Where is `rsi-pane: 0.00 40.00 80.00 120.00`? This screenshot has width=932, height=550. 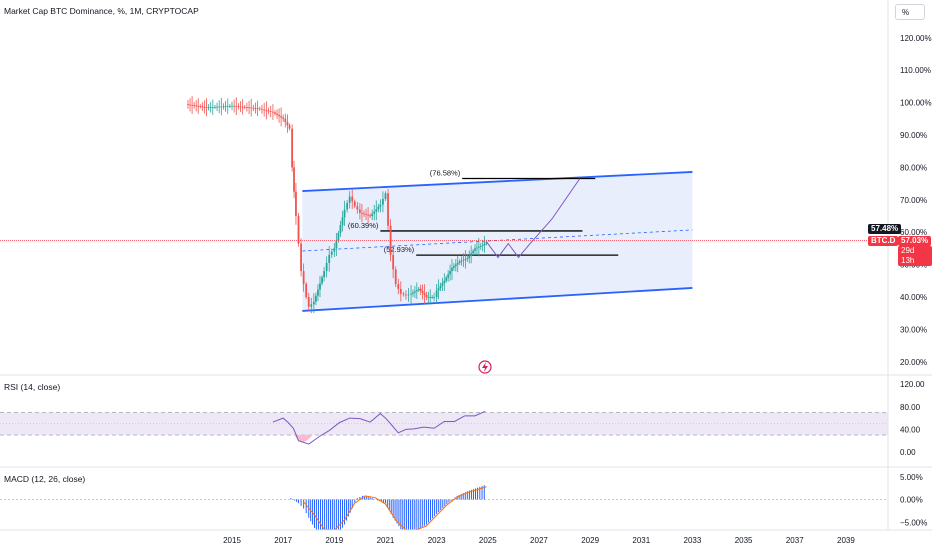 rsi-pane: 0.00 40.00 80.00 120.00 is located at coordinates (462, 418).